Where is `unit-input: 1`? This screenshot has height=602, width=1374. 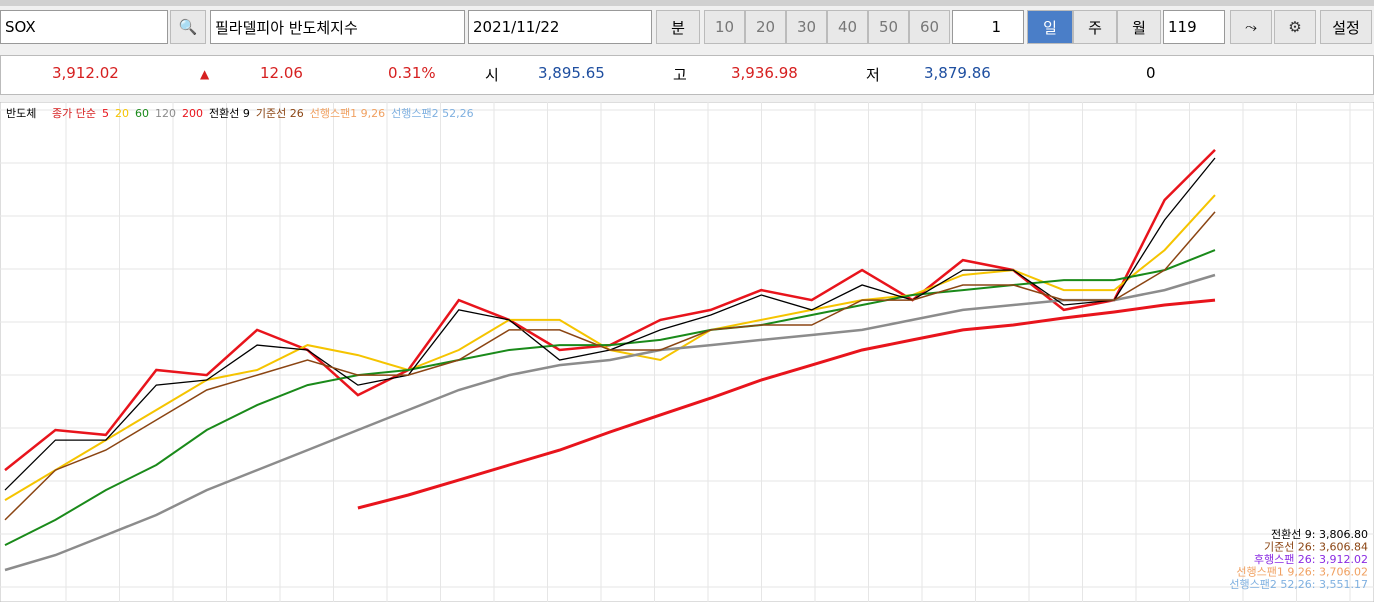
unit-input: 1 is located at coordinates (988, 27).